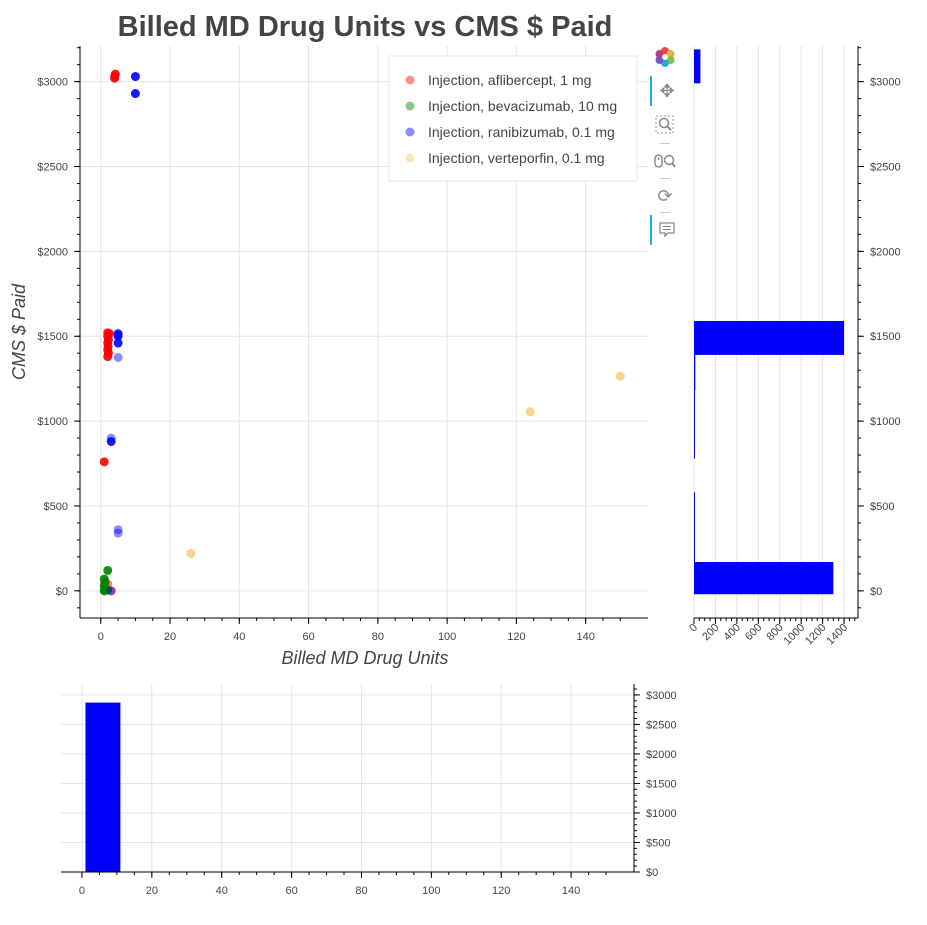 The image size is (927, 925). Describe the element at coordinates (571, 891) in the screenshot. I see `bottom-x-tick-label: 140` at that location.